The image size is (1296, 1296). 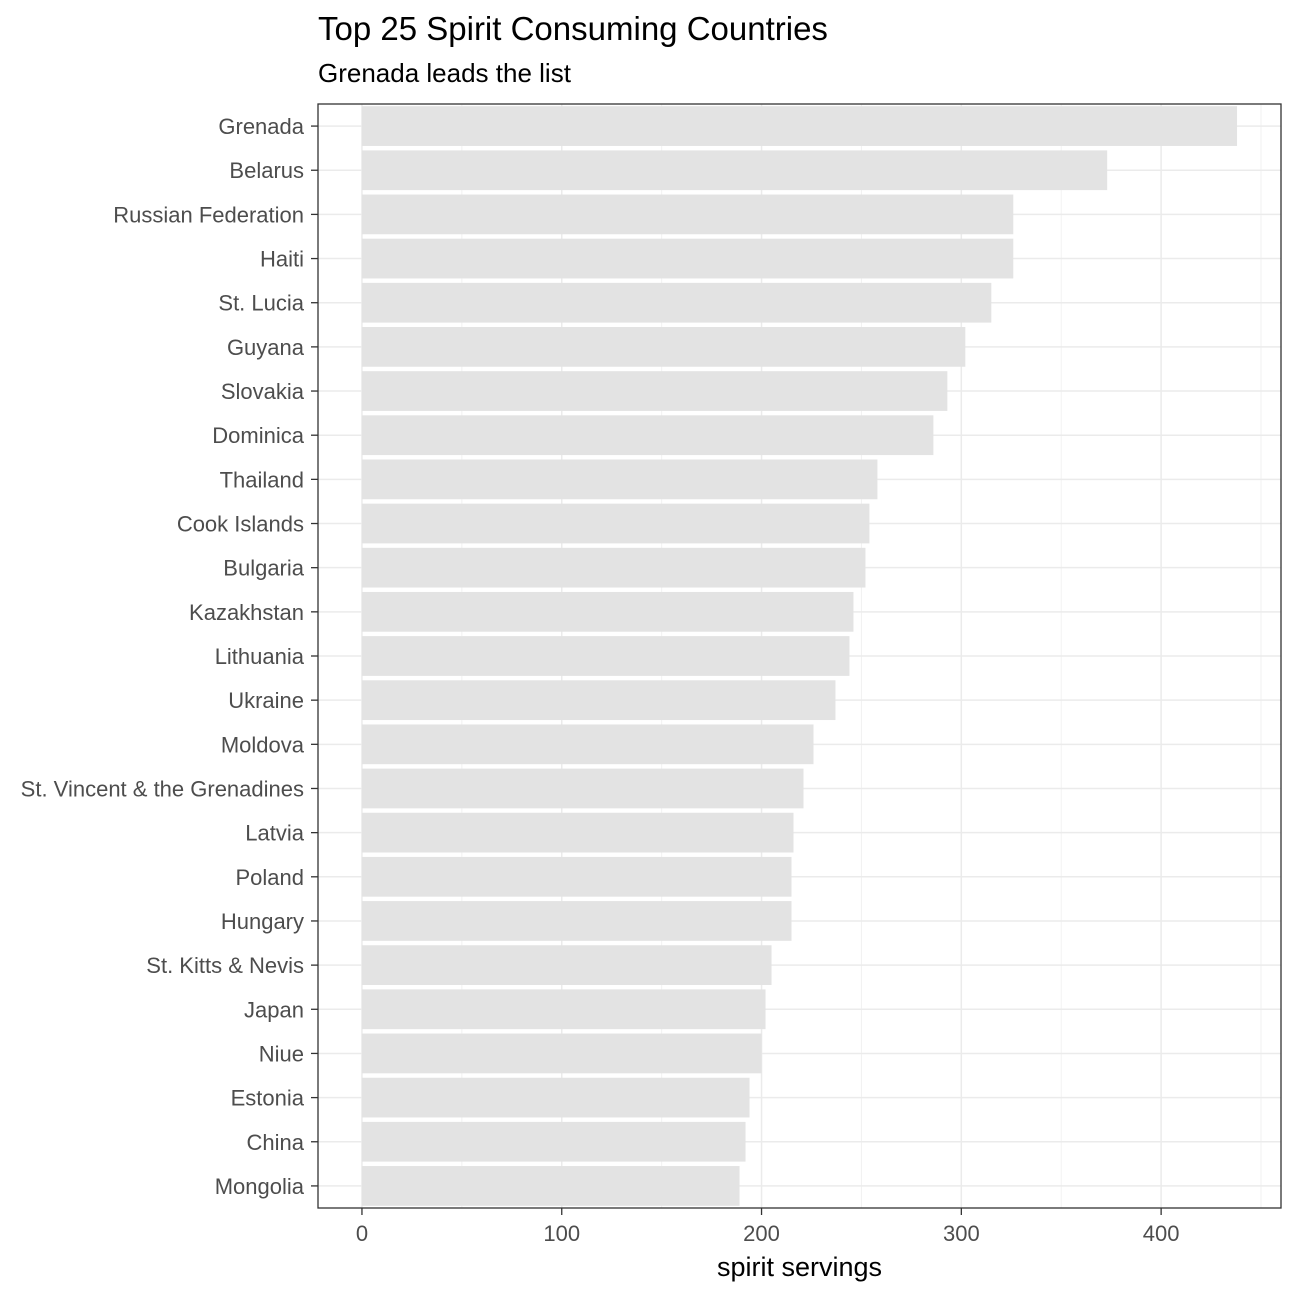 I want to click on category-label: Moldova, so click(x=263, y=744).